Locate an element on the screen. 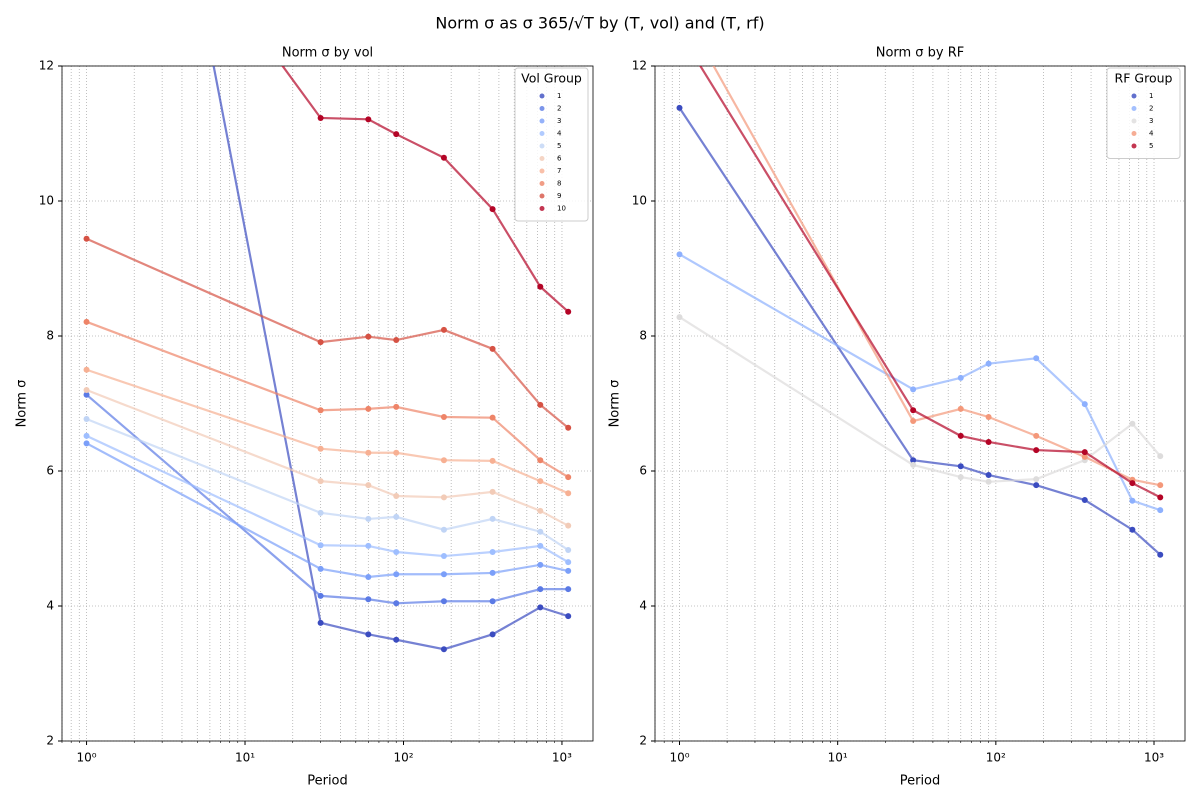 Image resolution: width=1200 pixels, height=800 pixels. legend: Vol Group 1 2 3 4 5 6 7 8 9 10 is located at coordinates (551, 144).